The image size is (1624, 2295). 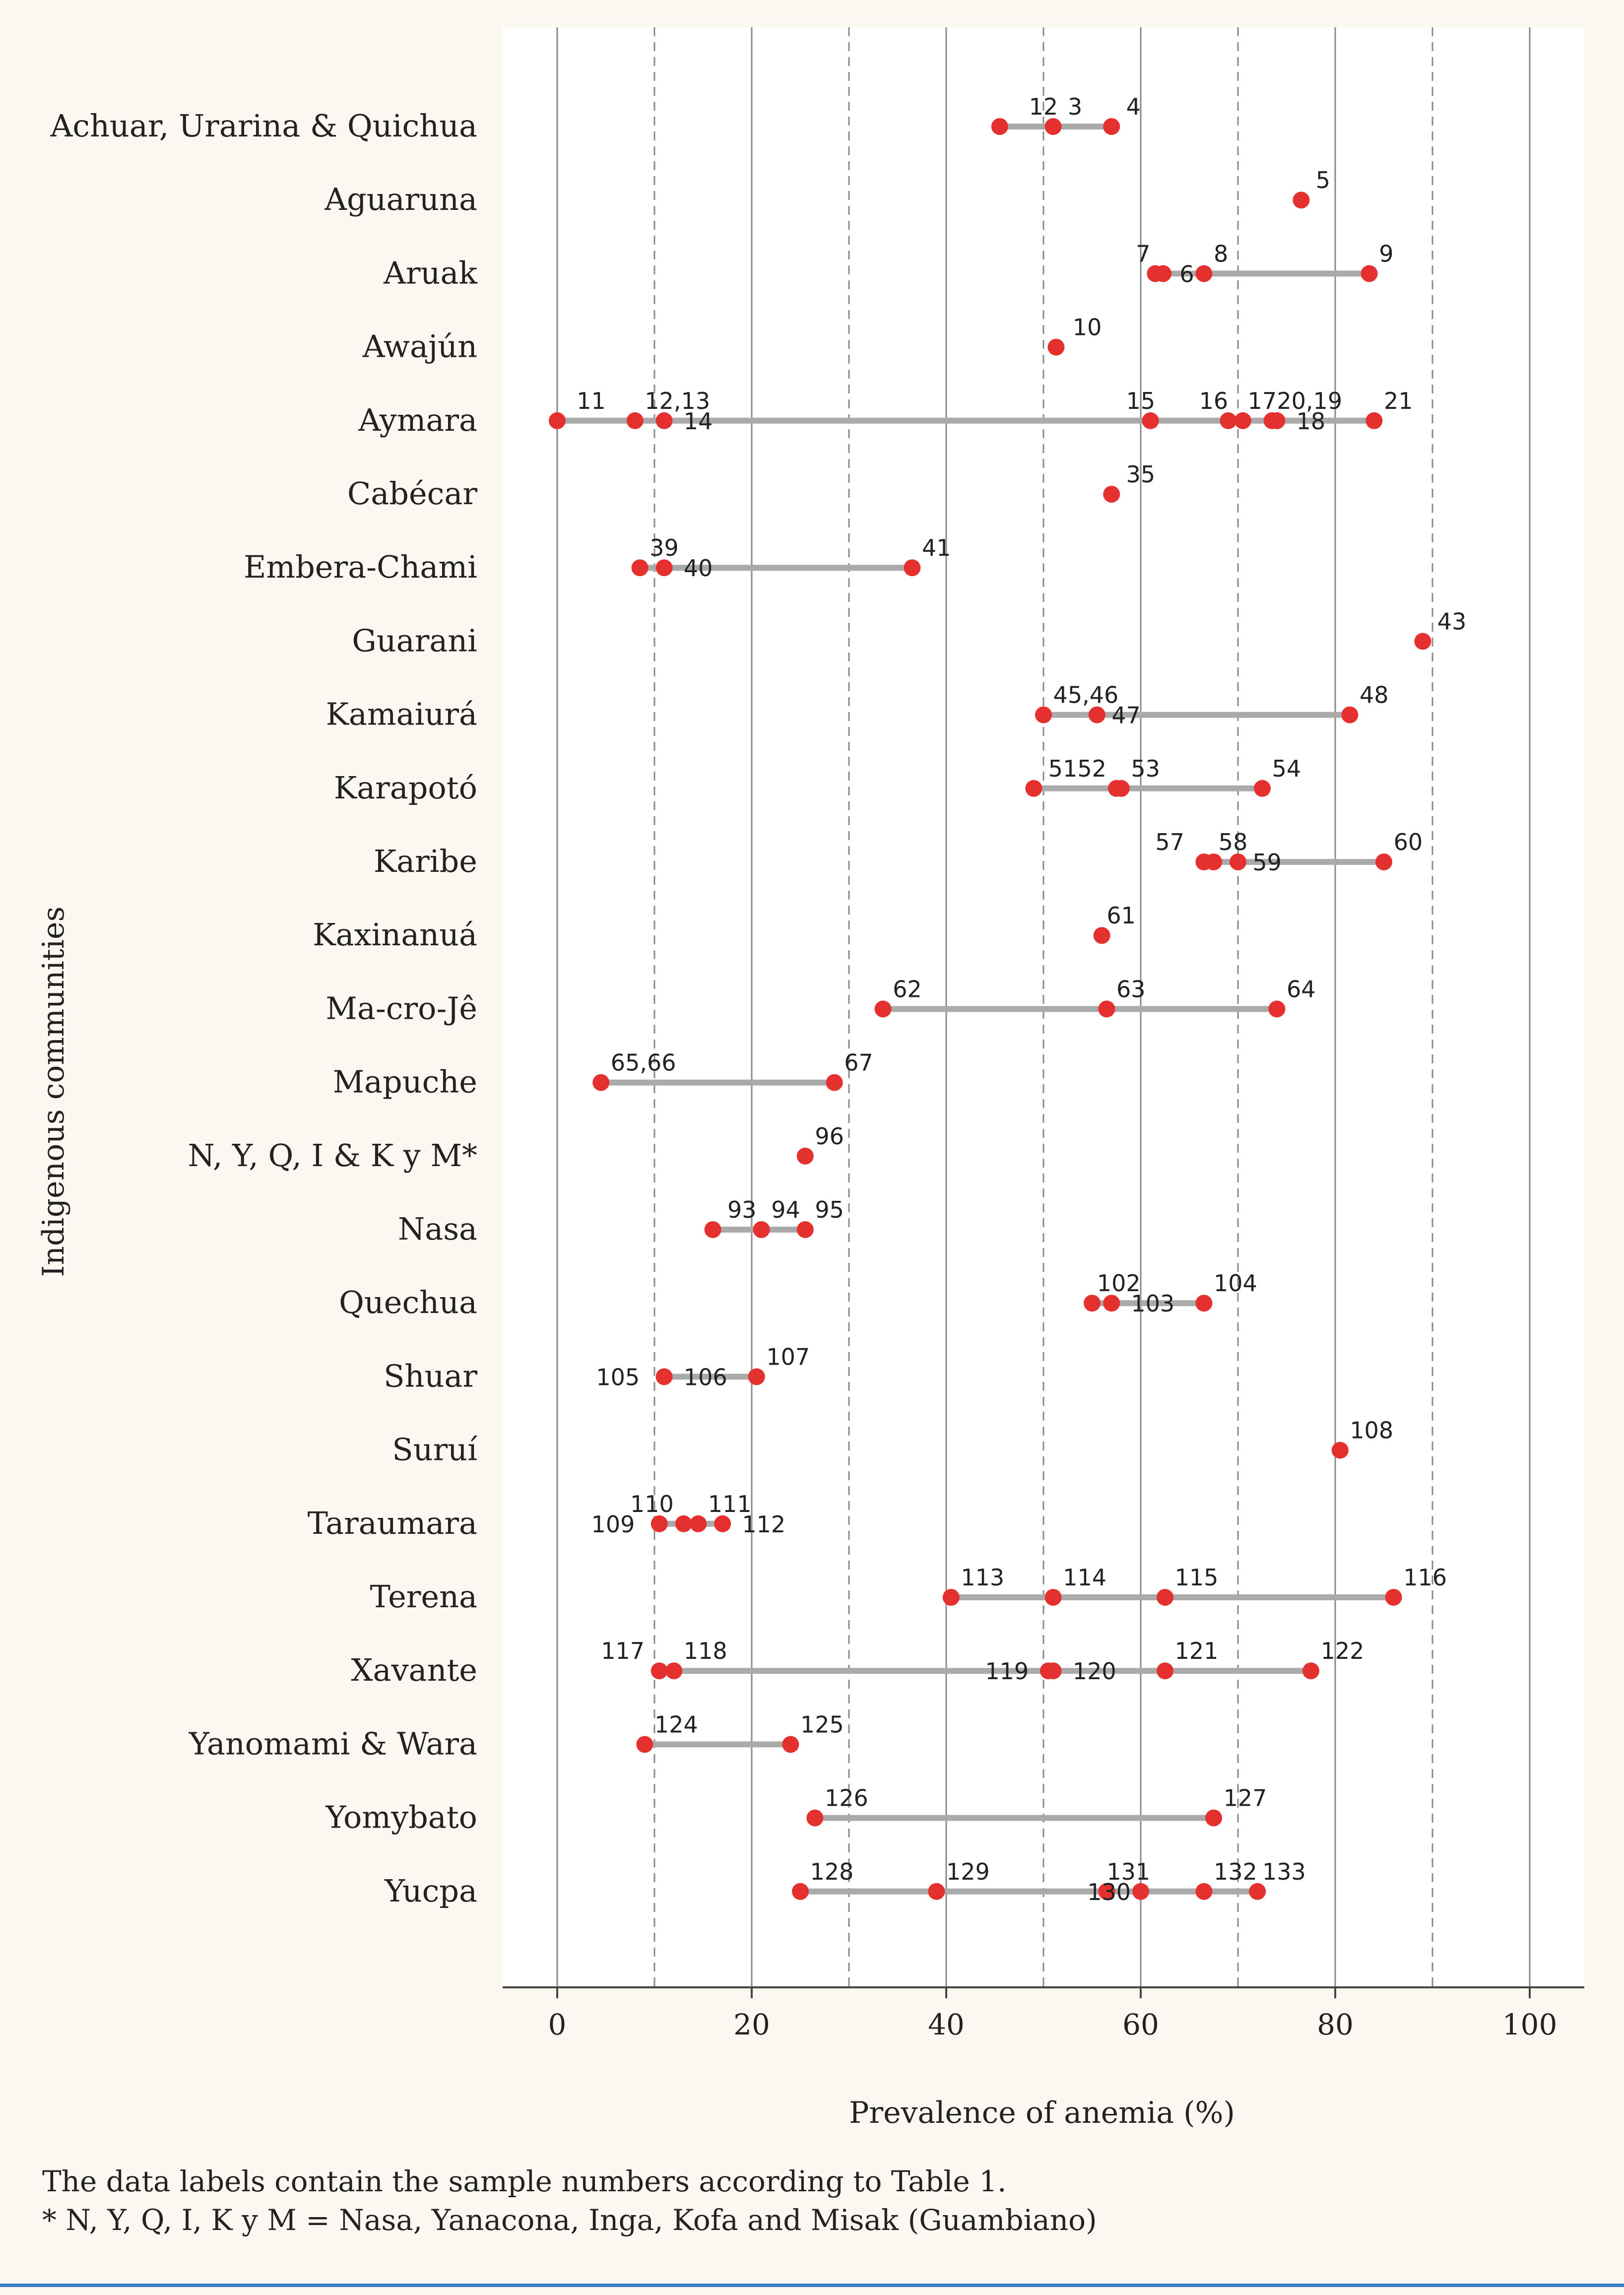 I want to click on data-label: 105, so click(x=618, y=1377).